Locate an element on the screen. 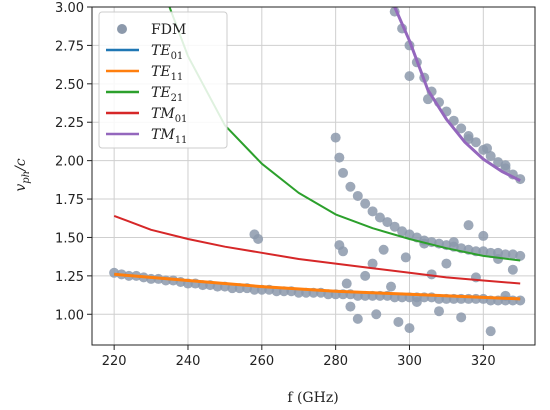 The height and width of the screenshot is (410, 550). y-axis-label: vph/c is located at coordinates (22, 174).